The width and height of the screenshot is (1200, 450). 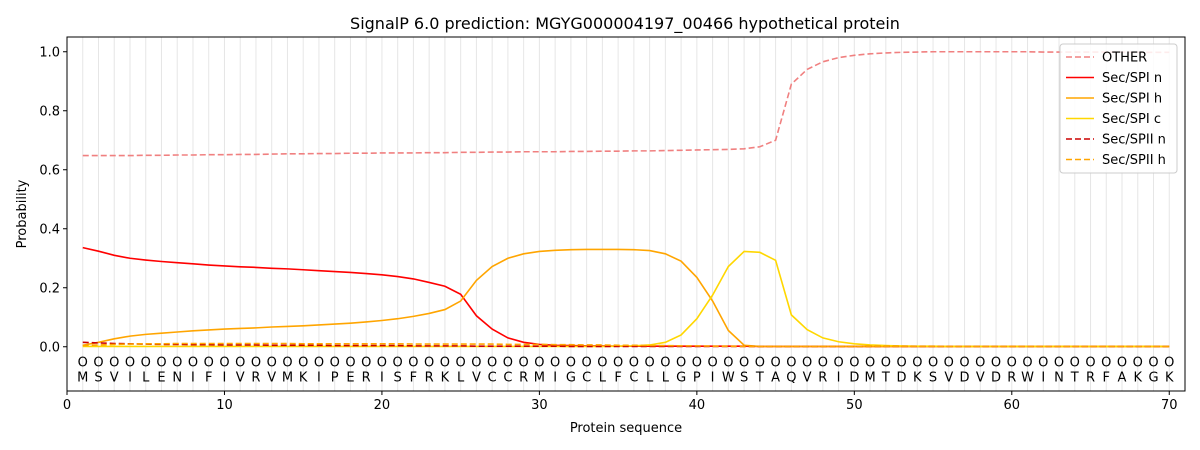 I want to click on x-axis-ticks: 0 10 20 30 40 50 60 70, so click(x=620, y=402).